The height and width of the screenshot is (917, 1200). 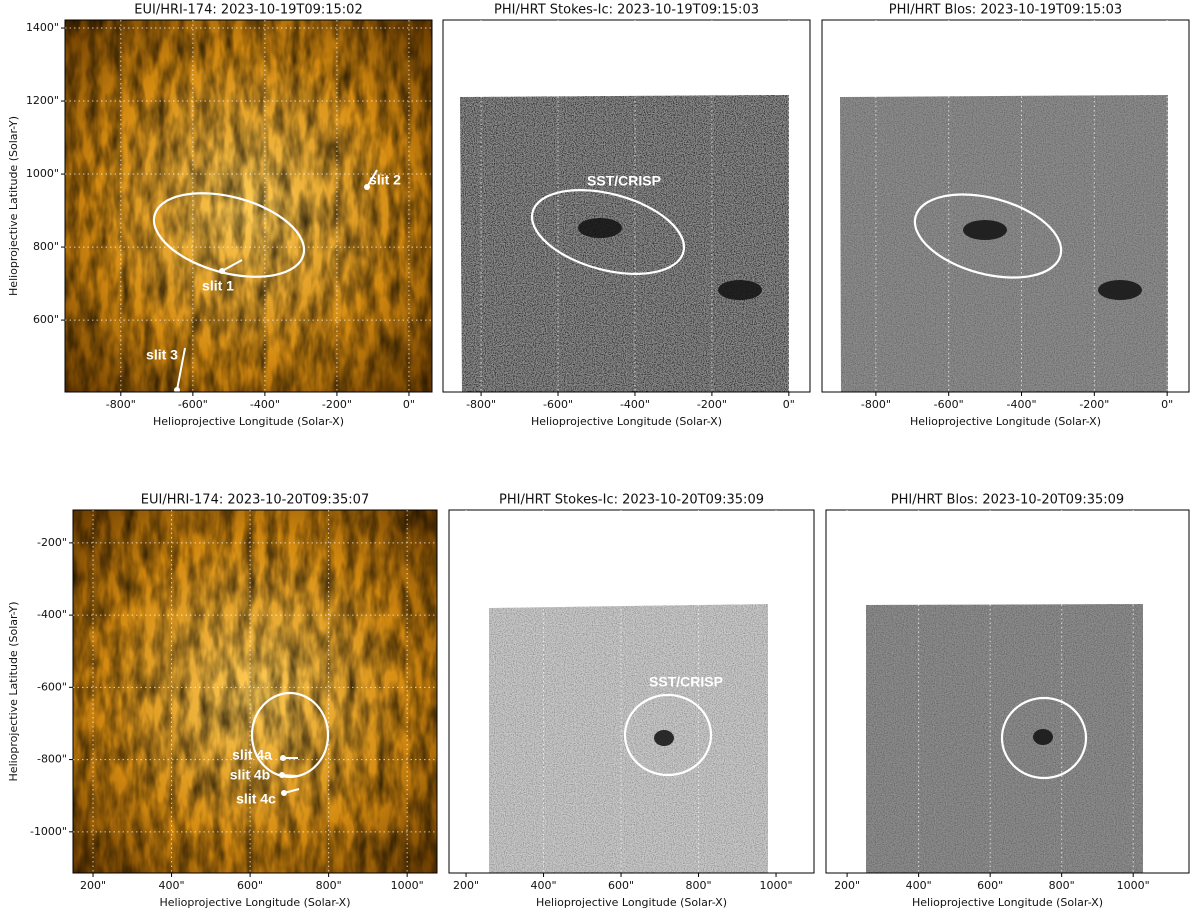 I want to click on y-tick-label: 1000", so click(x=42, y=173).